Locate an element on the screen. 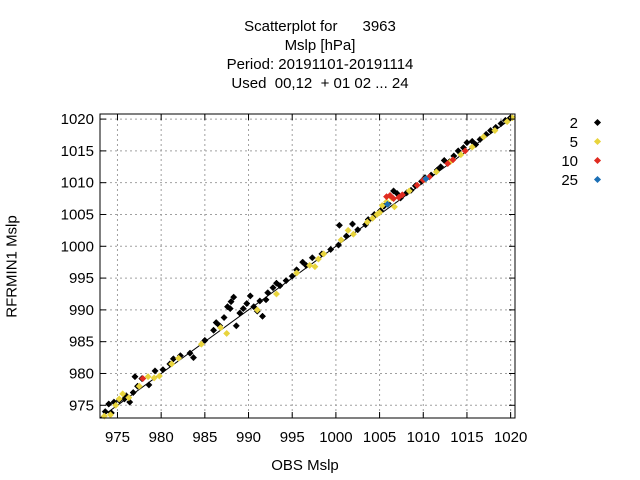 The image size is (640, 480). x-tick-label: 1015 is located at coordinates (466, 437).